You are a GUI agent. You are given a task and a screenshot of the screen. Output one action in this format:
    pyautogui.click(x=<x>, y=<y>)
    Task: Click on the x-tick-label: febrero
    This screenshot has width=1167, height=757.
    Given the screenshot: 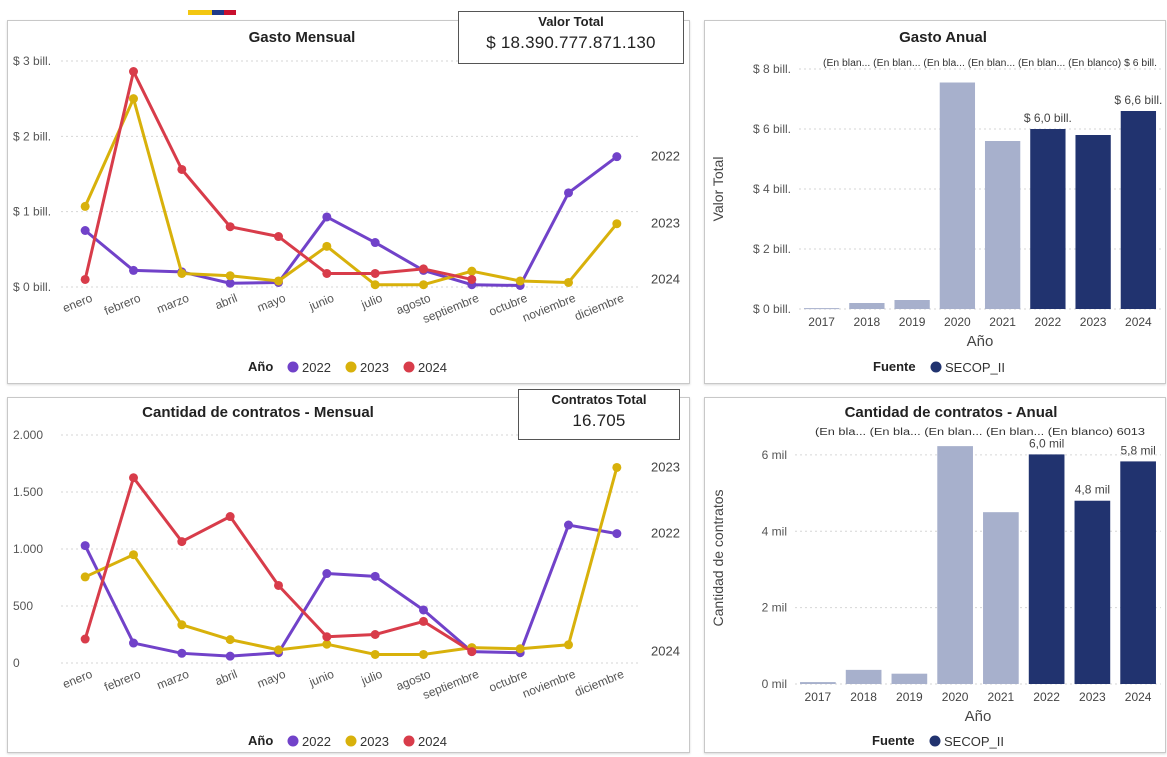 What is the action you would take?
    pyautogui.click(x=122, y=304)
    